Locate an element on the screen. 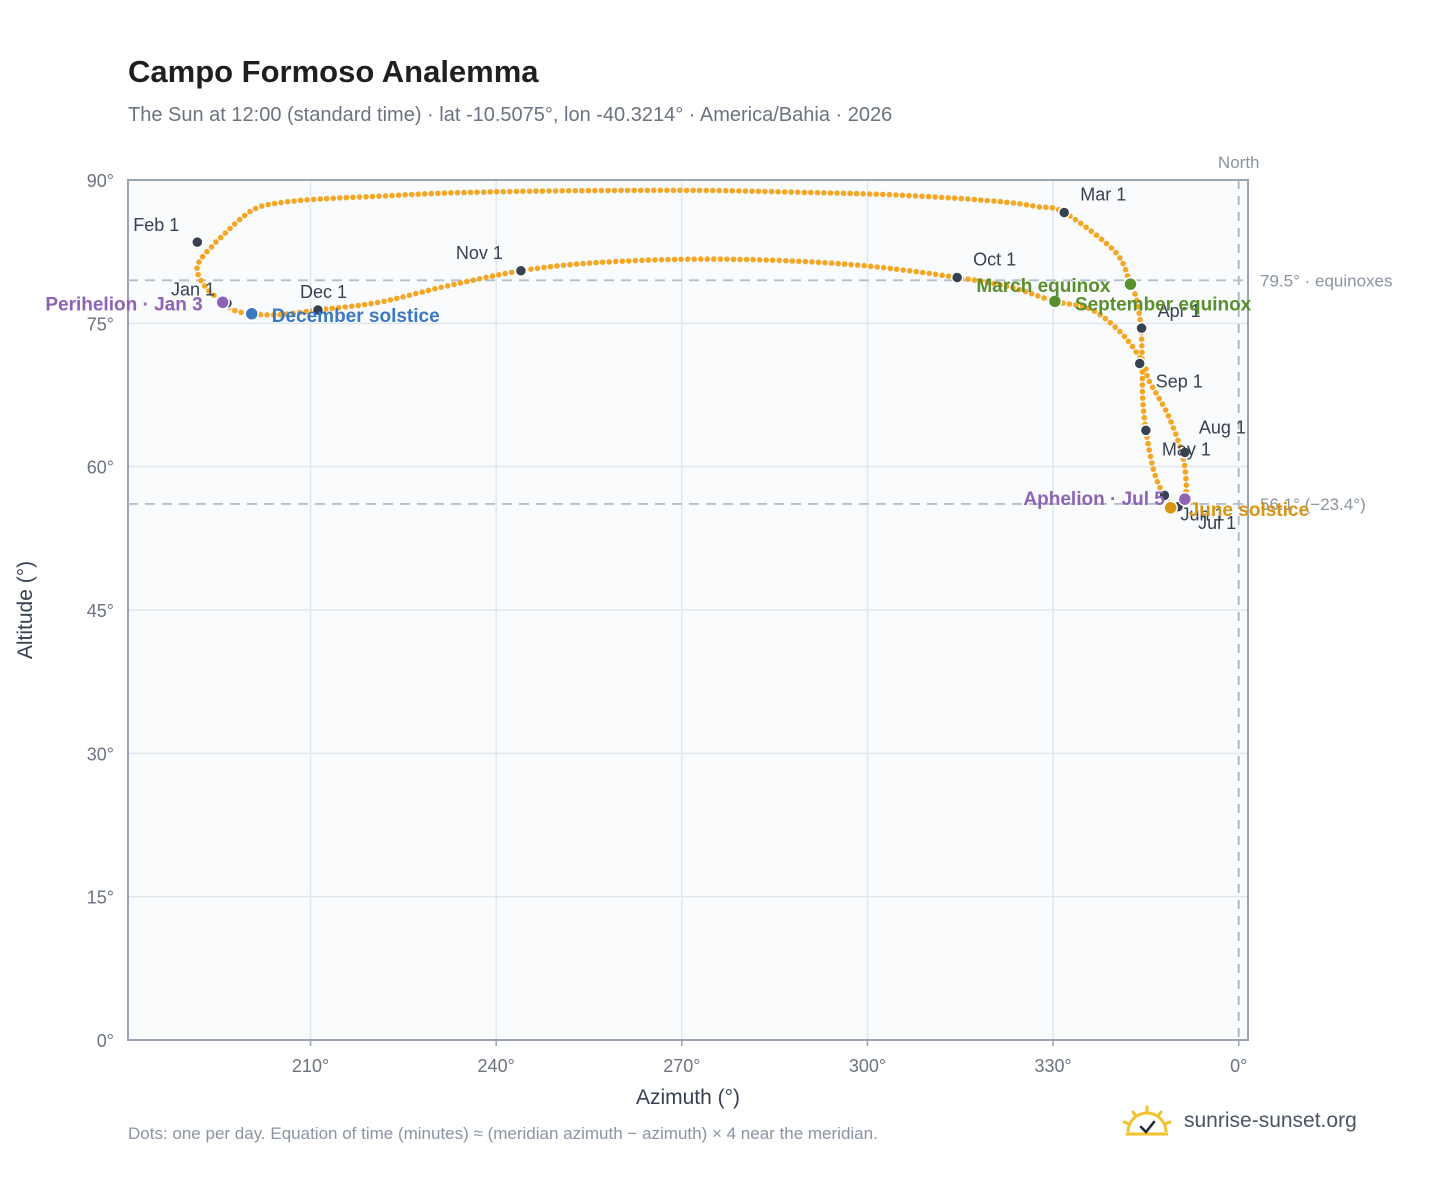 This screenshot has height=1188, width=1448. event-label: March equinox is located at coordinates (1043, 286).